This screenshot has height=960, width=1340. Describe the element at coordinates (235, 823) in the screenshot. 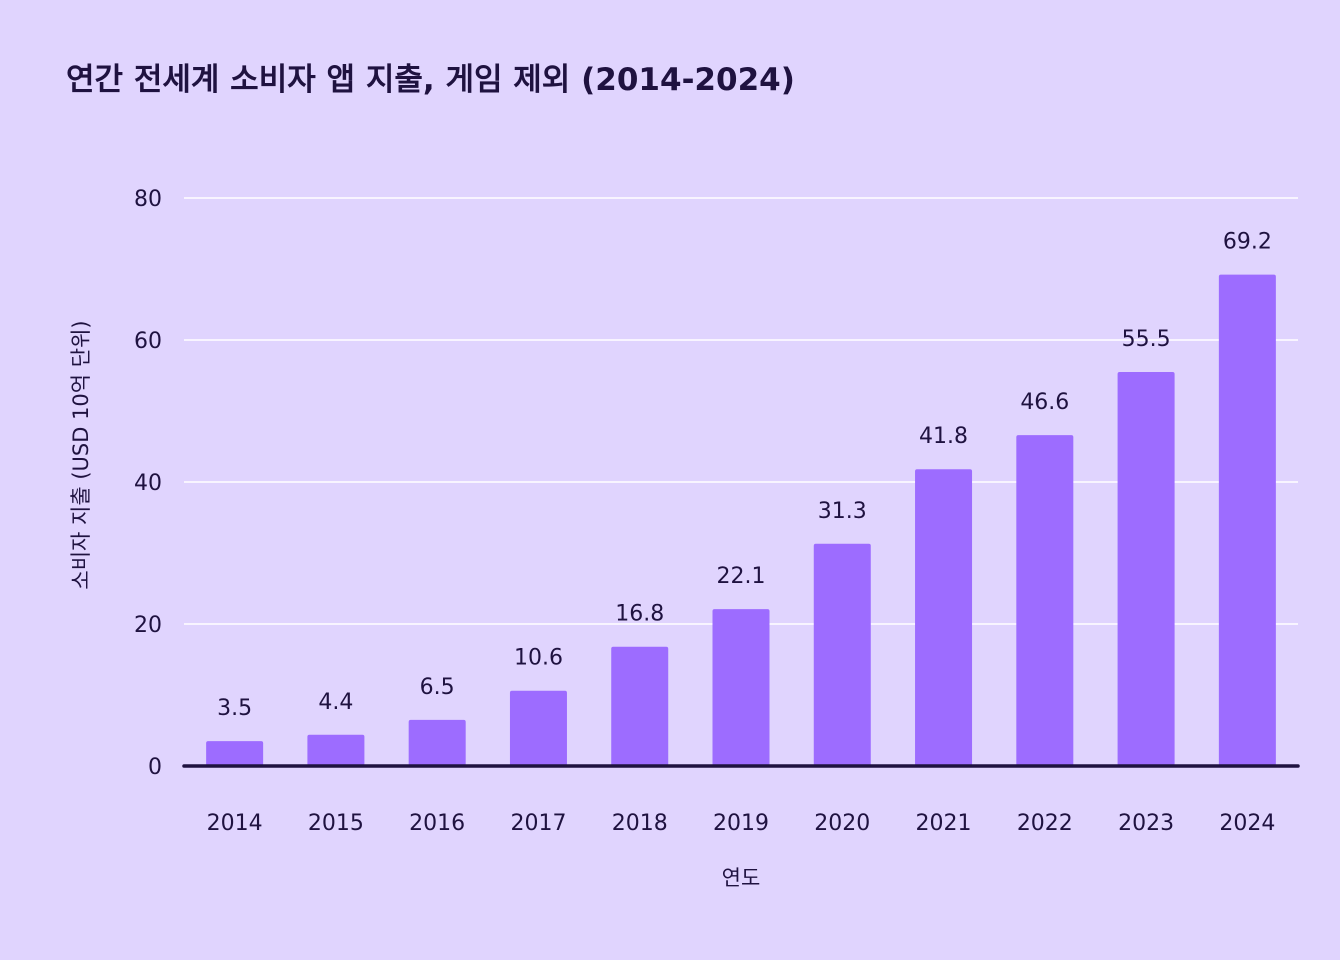

I see `x-tick-label: 2014` at that location.